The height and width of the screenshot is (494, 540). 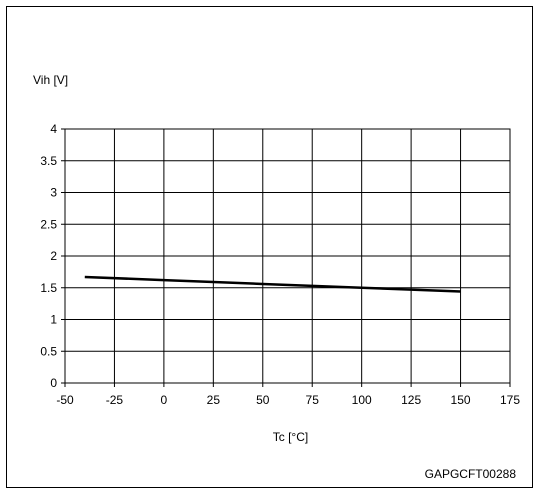 I want to click on x-tick-label: -50, so click(x=65, y=400).